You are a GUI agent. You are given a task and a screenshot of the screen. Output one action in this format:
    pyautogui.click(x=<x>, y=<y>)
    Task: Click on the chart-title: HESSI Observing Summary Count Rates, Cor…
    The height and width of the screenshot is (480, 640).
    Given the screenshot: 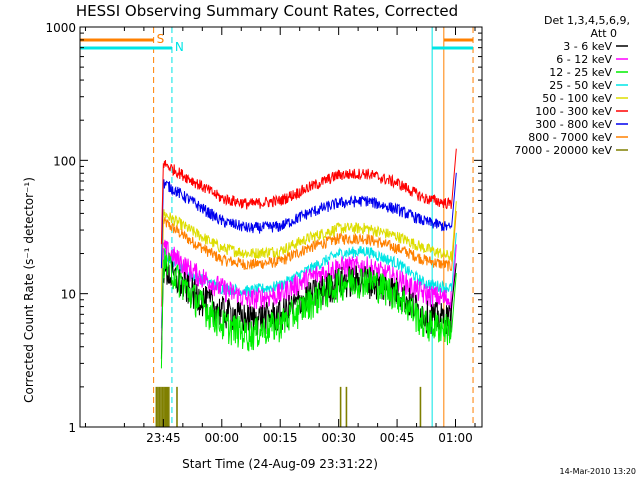 What is the action you would take?
    pyautogui.click(x=267, y=11)
    